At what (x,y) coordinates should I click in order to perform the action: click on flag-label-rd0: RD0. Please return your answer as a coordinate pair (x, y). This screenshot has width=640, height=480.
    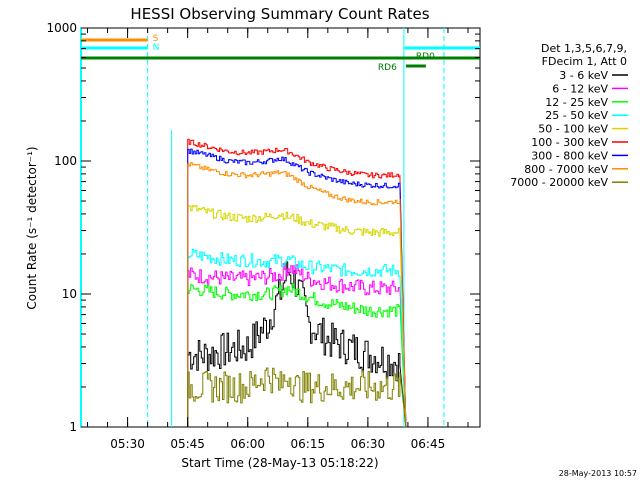
    Looking at the image, I should click on (425, 57).